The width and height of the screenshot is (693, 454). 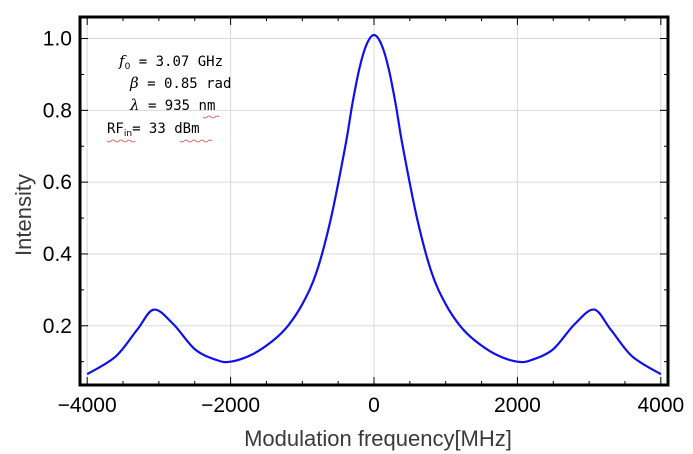 I want to click on y-tick-labels: 0.2 0.4 0.6 0.8 1.0, so click(x=58, y=183).